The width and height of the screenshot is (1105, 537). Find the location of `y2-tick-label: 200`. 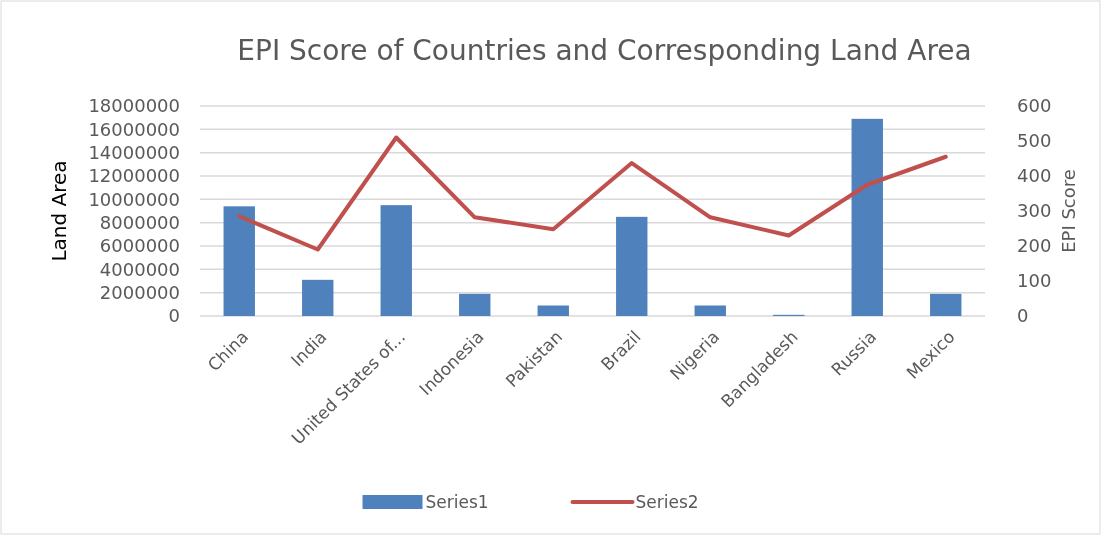

y2-tick-label: 200 is located at coordinates (1034, 246).